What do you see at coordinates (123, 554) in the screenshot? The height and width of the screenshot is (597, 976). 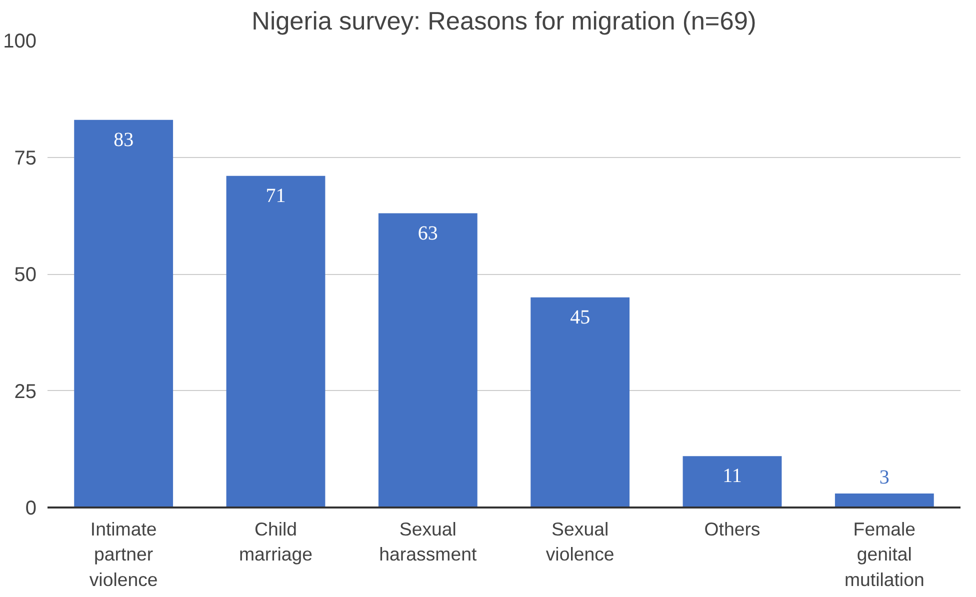 I see `x-tick-label: Intimate partner violence` at bounding box center [123, 554].